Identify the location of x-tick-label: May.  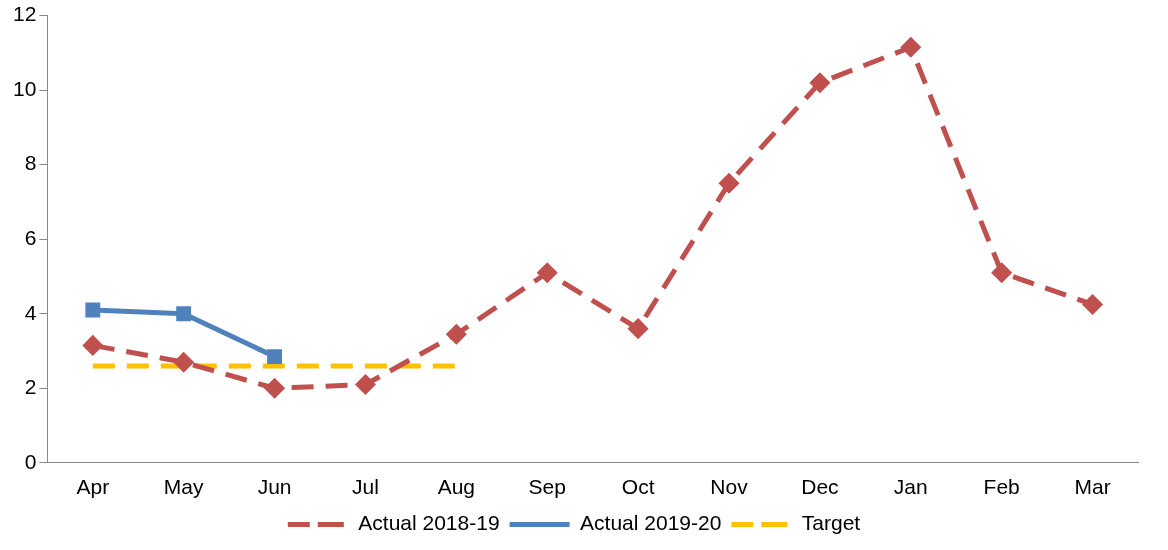
(184, 487).